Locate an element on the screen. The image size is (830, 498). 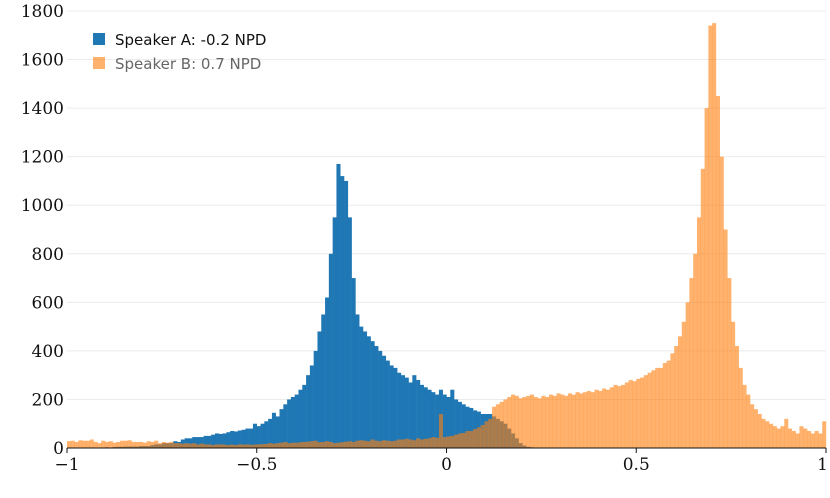
y-tick-label: 800 is located at coordinates (48, 255).